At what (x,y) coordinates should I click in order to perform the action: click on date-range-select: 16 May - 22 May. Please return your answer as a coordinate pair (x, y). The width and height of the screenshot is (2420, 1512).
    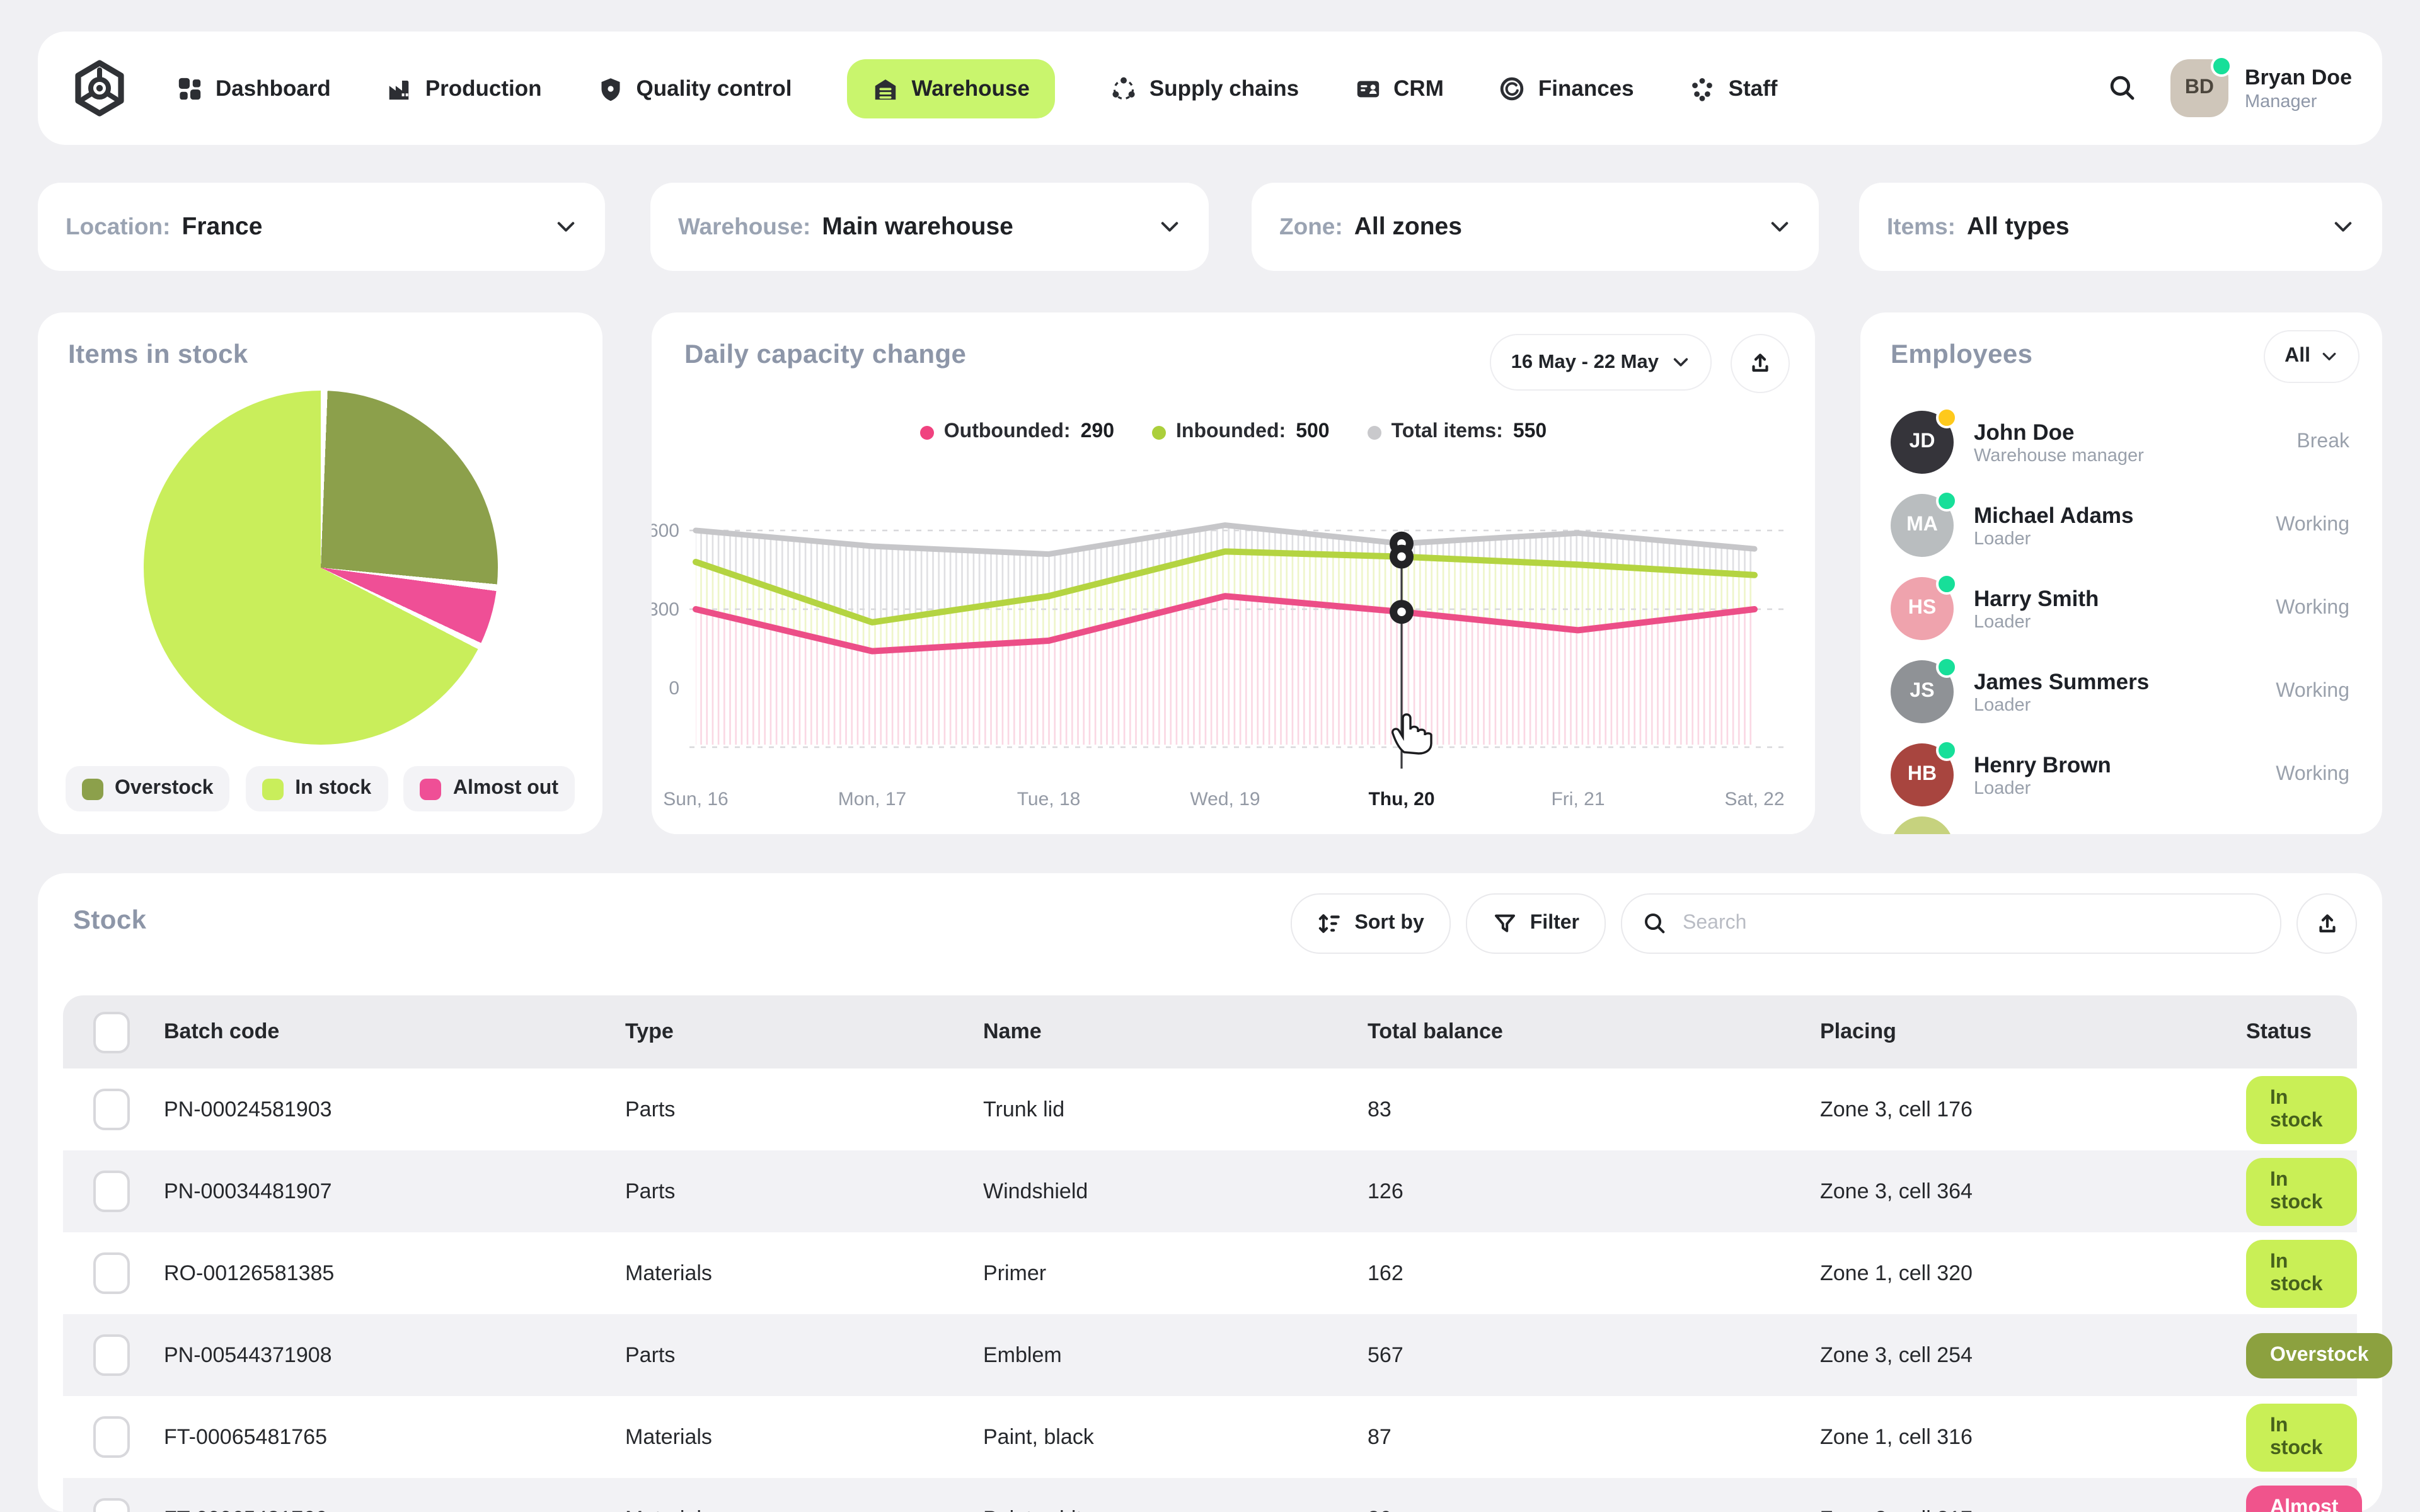
    Looking at the image, I should click on (1600, 362).